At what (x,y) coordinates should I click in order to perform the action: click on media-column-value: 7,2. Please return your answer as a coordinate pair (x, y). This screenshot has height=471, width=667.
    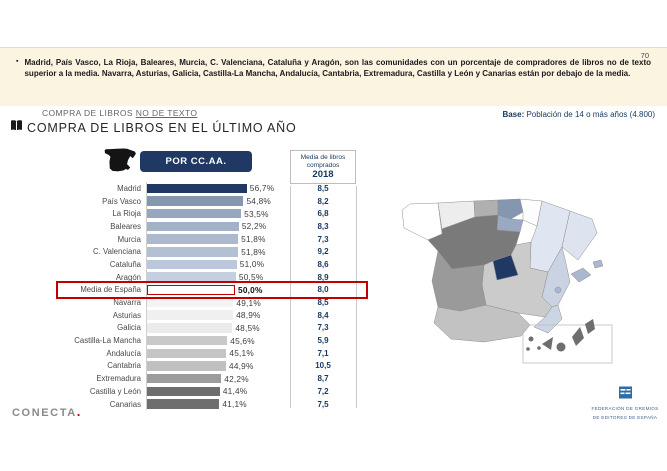
    Looking at the image, I should click on (323, 391).